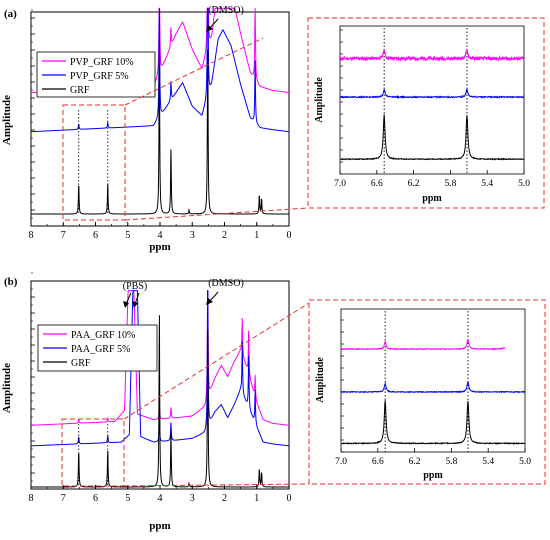 The width and height of the screenshot is (550, 540). Describe the element at coordinates (433, 475) in the screenshot. I see `inset-x-label-b: ppm` at that location.